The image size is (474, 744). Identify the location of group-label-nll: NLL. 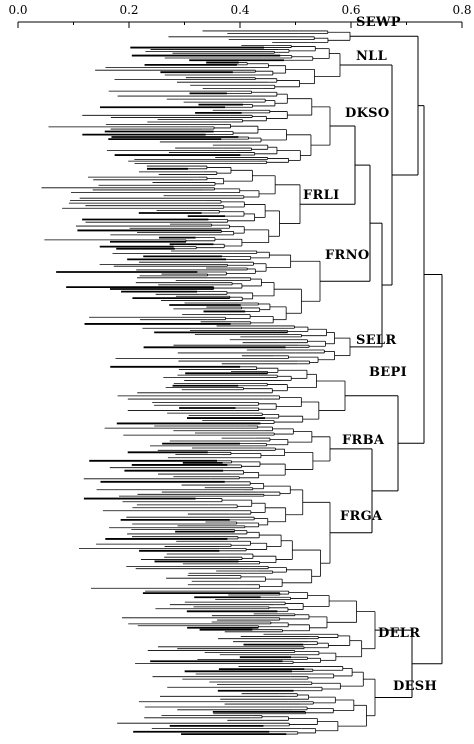
(371, 56).